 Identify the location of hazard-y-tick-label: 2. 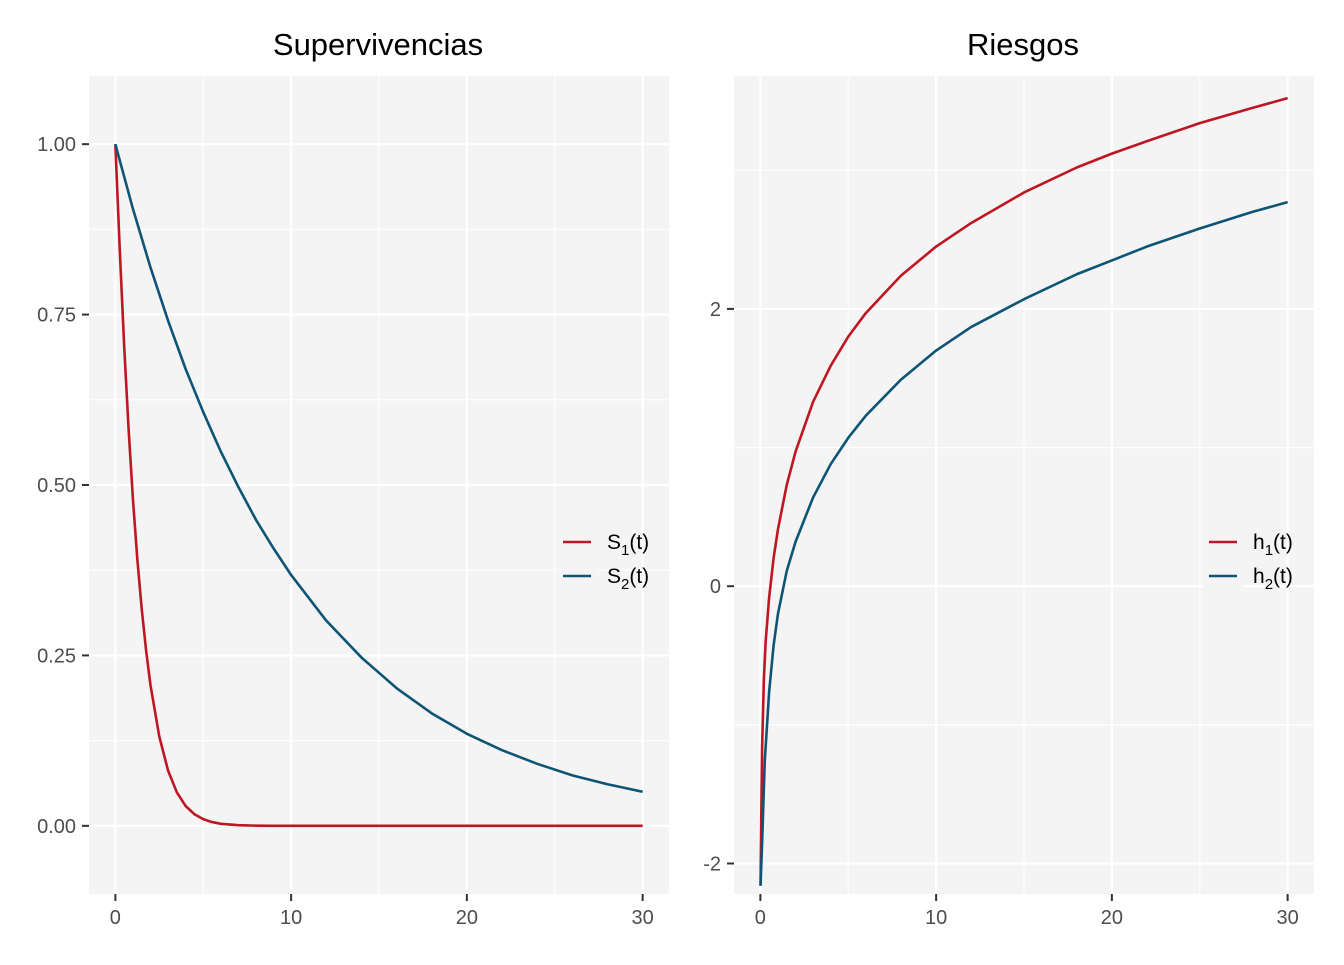
(715, 310).